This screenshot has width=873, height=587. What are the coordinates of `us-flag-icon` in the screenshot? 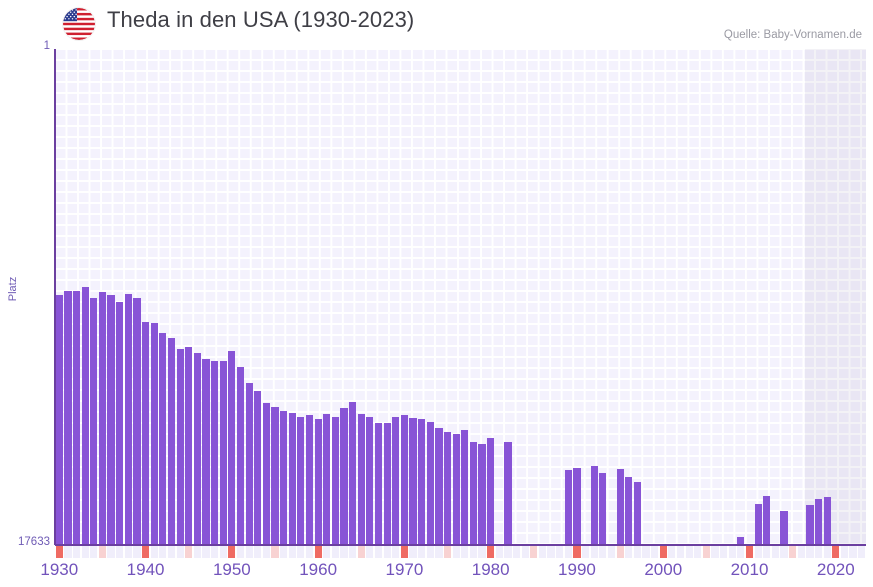 It's located at (79, 24).